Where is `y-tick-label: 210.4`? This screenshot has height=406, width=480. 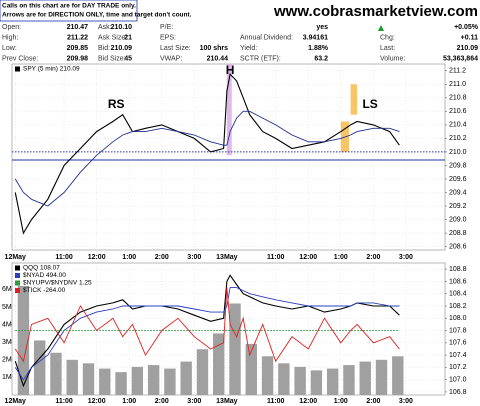
y-tick-label: 210.4 is located at coordinates (458, 125).